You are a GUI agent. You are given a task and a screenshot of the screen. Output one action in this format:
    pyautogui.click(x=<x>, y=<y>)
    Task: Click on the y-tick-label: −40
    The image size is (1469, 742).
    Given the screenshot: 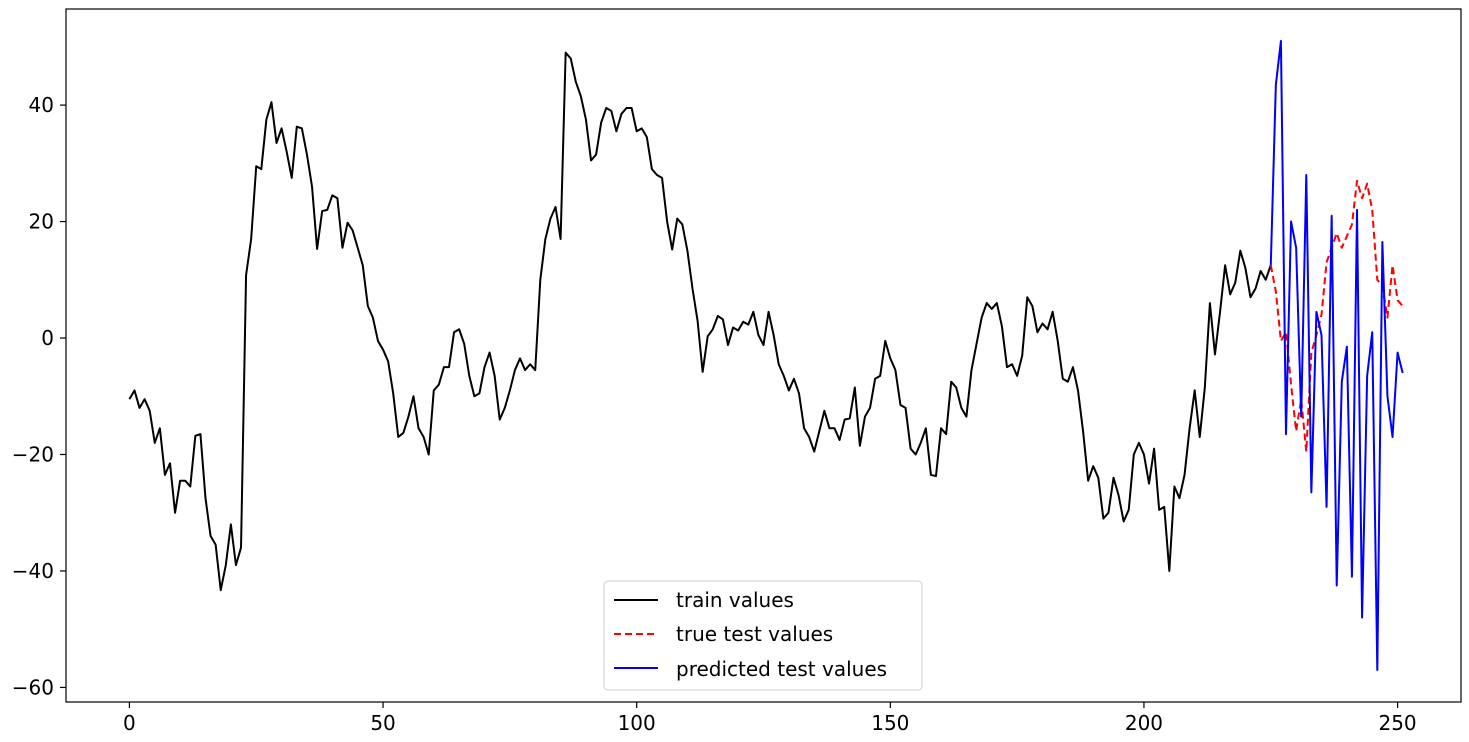 What is the action you would take?
    pyautogui.click(x=33, y=571)
    